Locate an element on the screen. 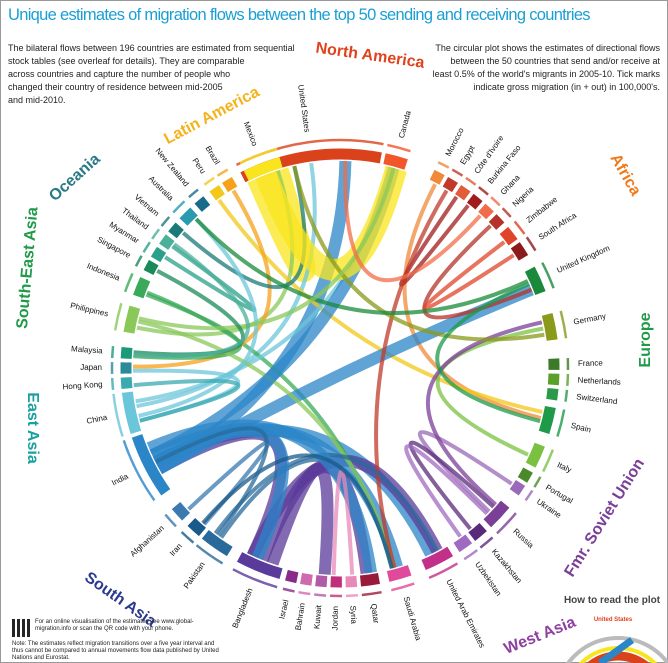 The width and height of the screenshot is (668, 663). flow-russia-to-germany is located at coordinates (484, 413).